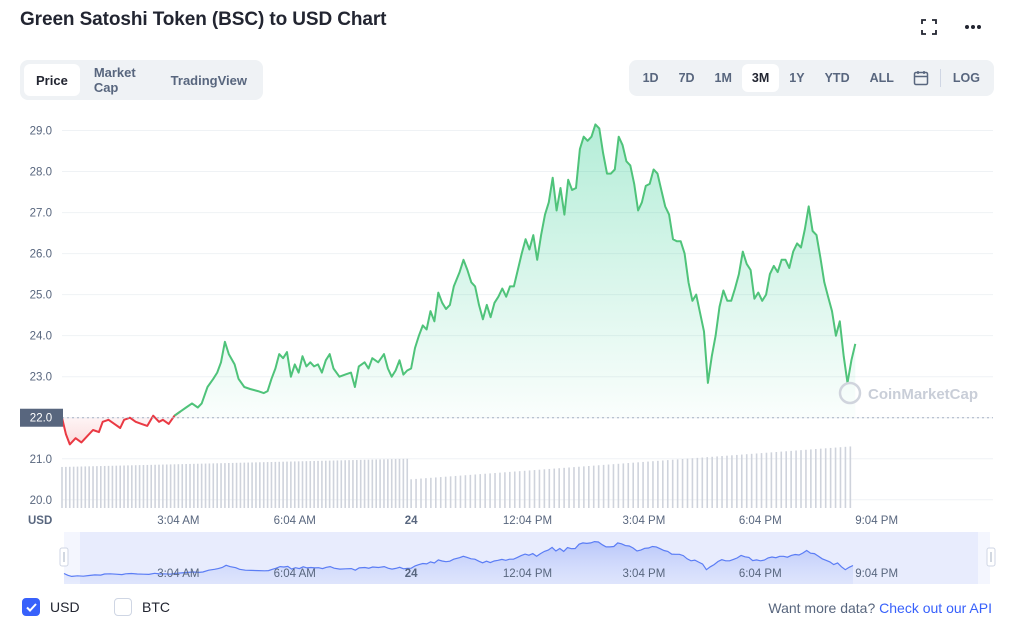 Image resolution: width=1024 pixels, height=640 pixels. I want to click on y-tick-label: 25.0, so click(41, 296).